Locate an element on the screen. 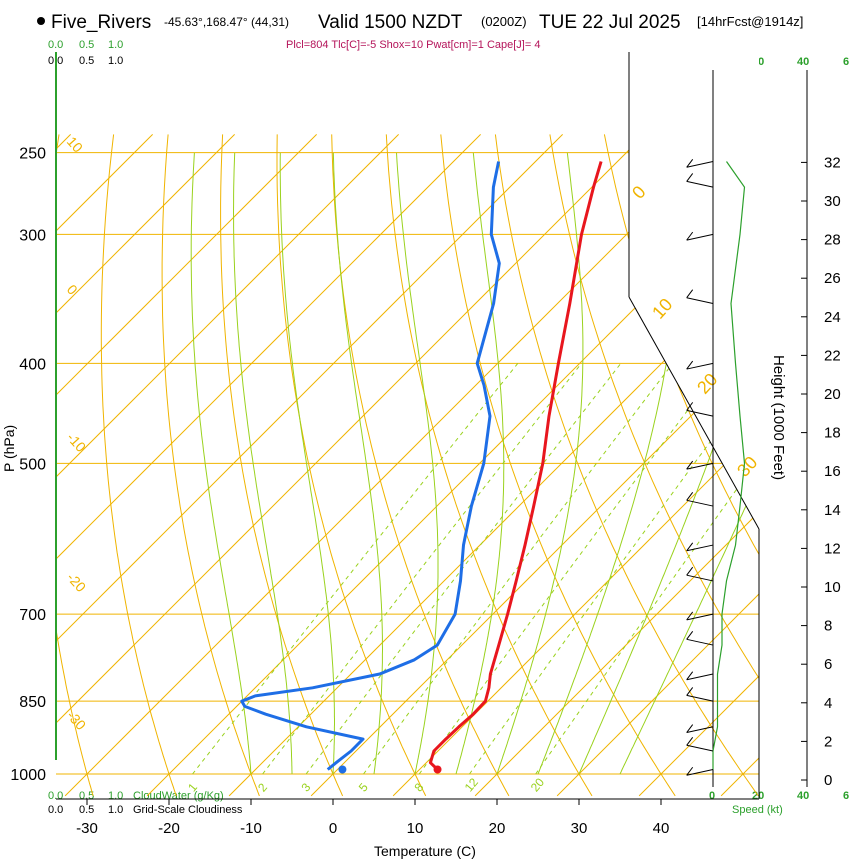  mixing-ratio-label-20: 20 is located at coordinates (538, 784).